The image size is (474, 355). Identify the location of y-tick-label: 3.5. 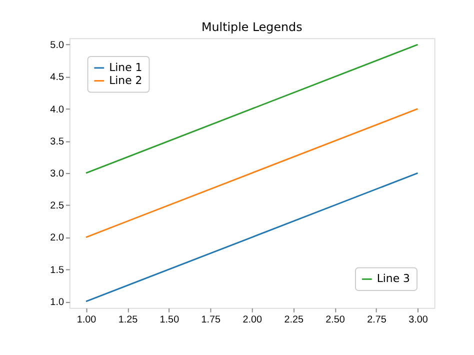
(57, 142).